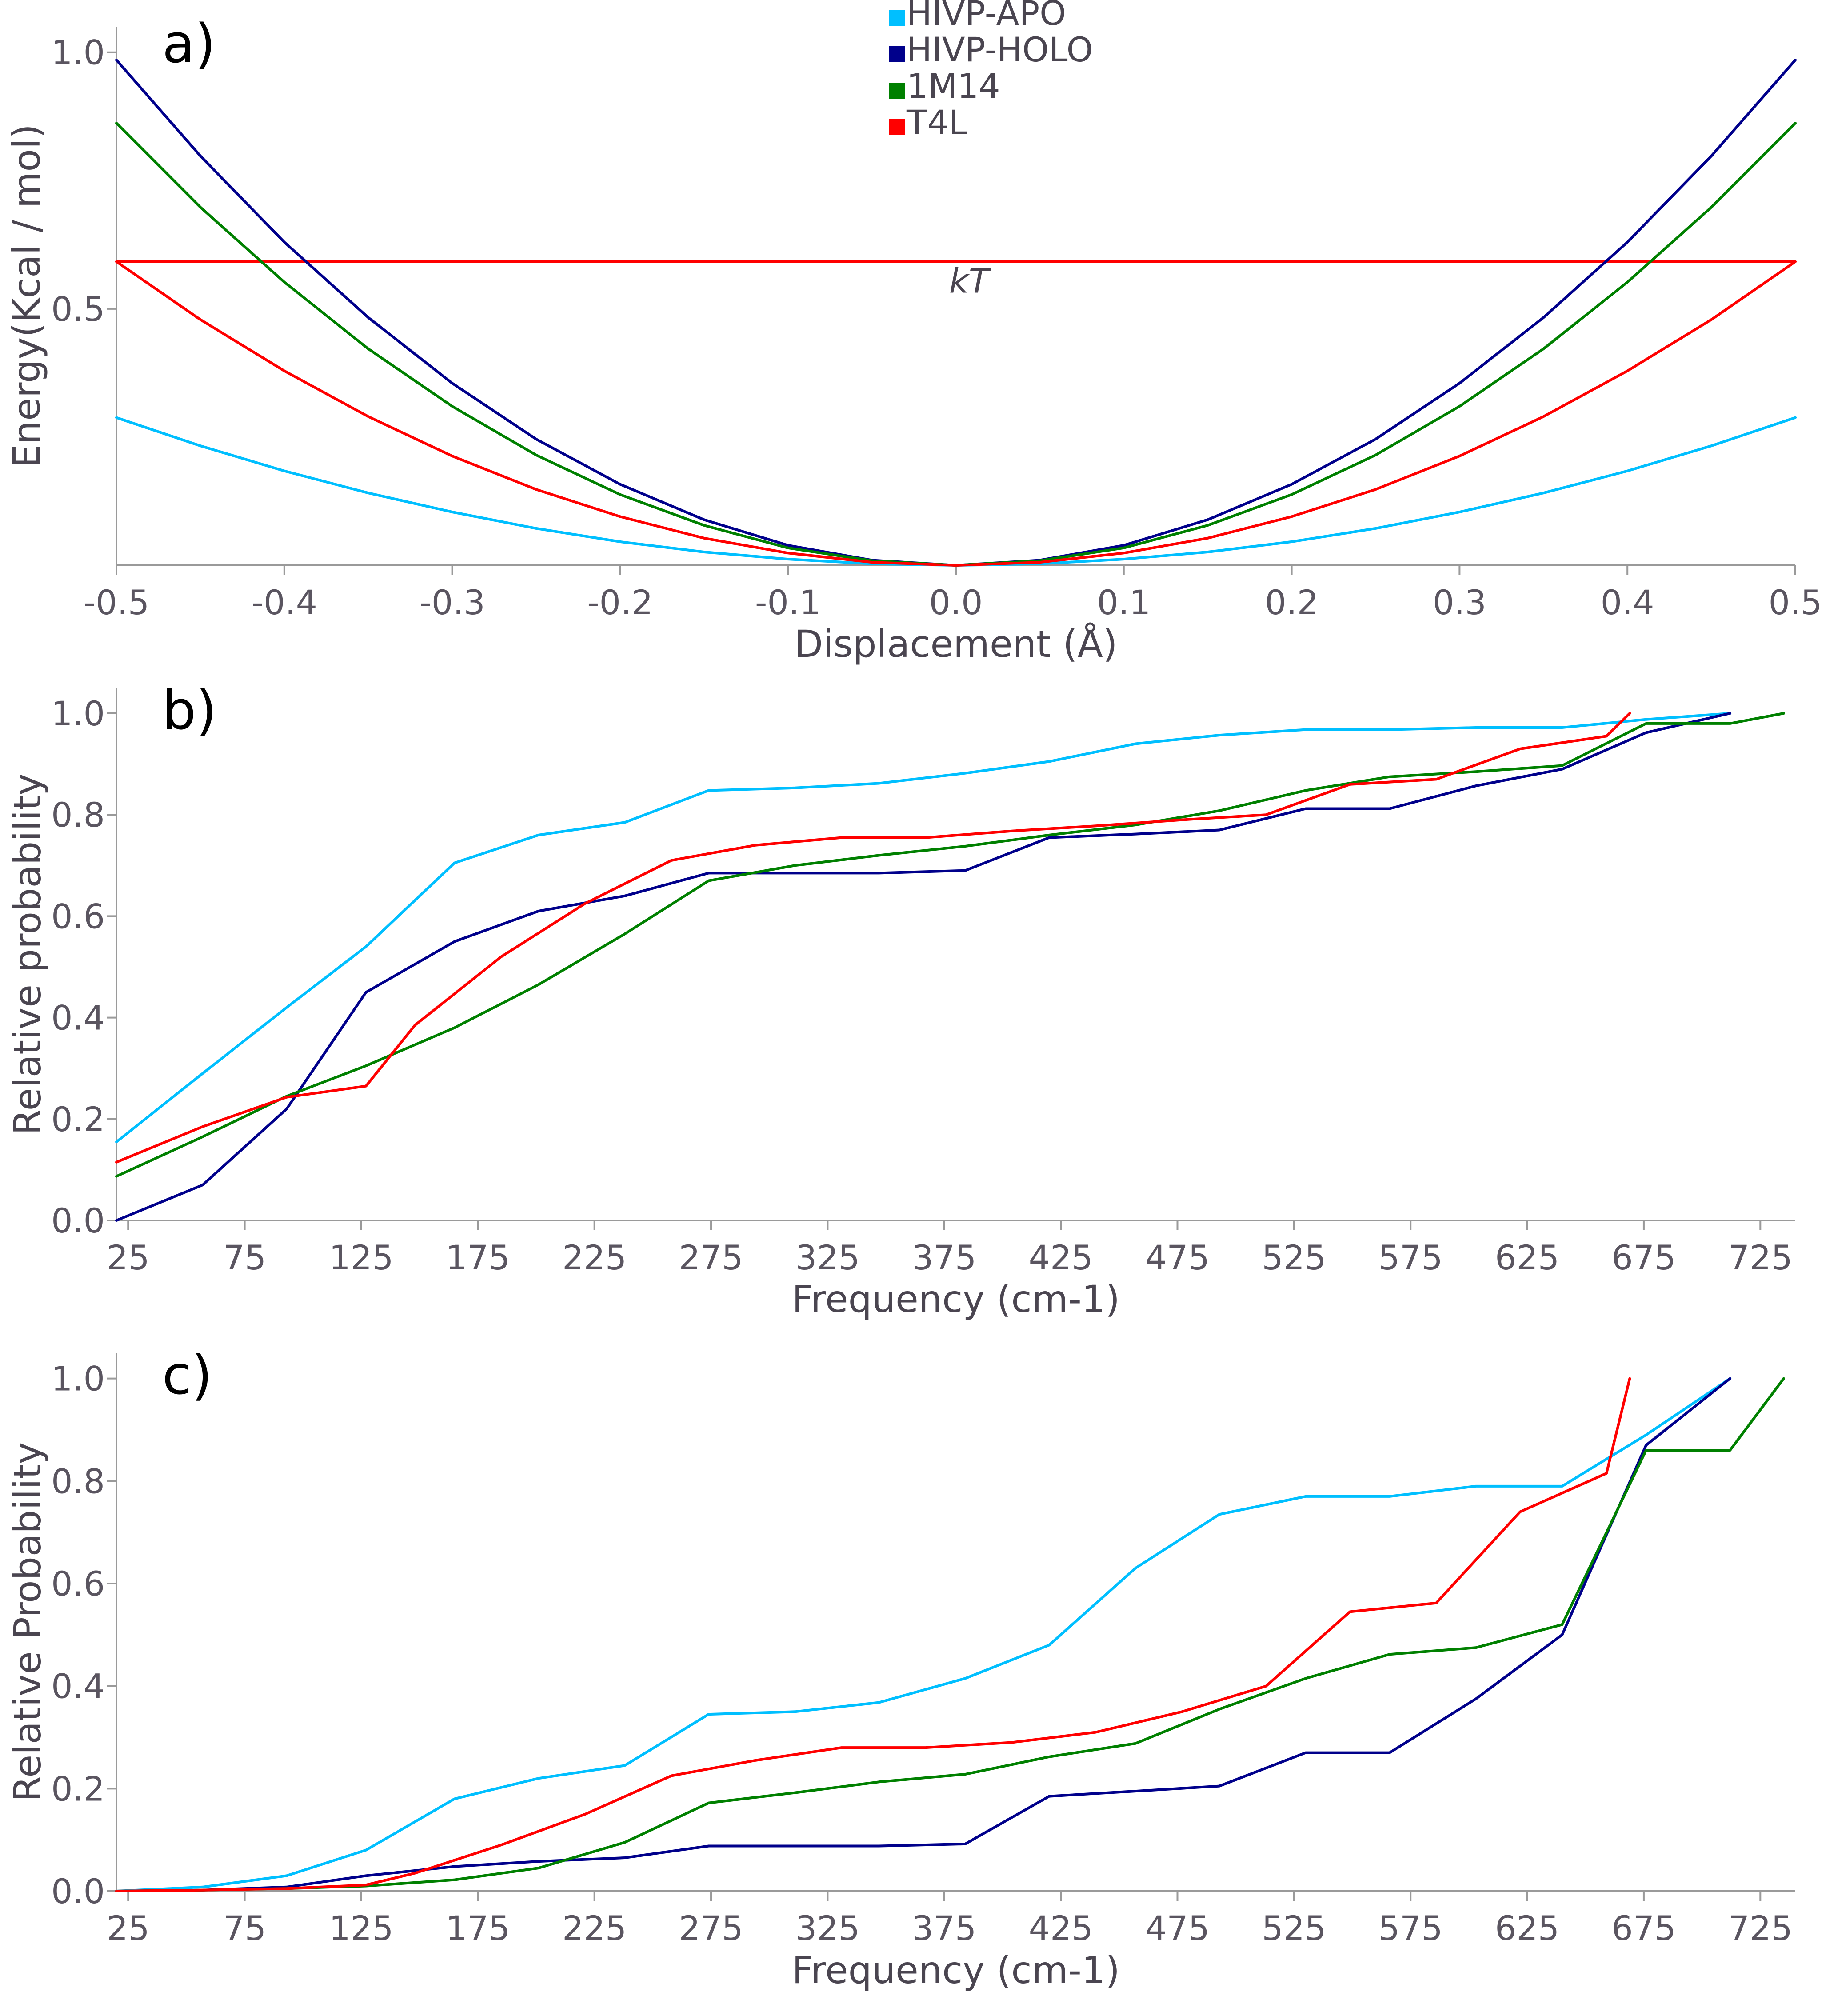  Describe the element at coordinates (1627, 602) in the screenshot. I see `x-tick-label: 0.4` at that location.